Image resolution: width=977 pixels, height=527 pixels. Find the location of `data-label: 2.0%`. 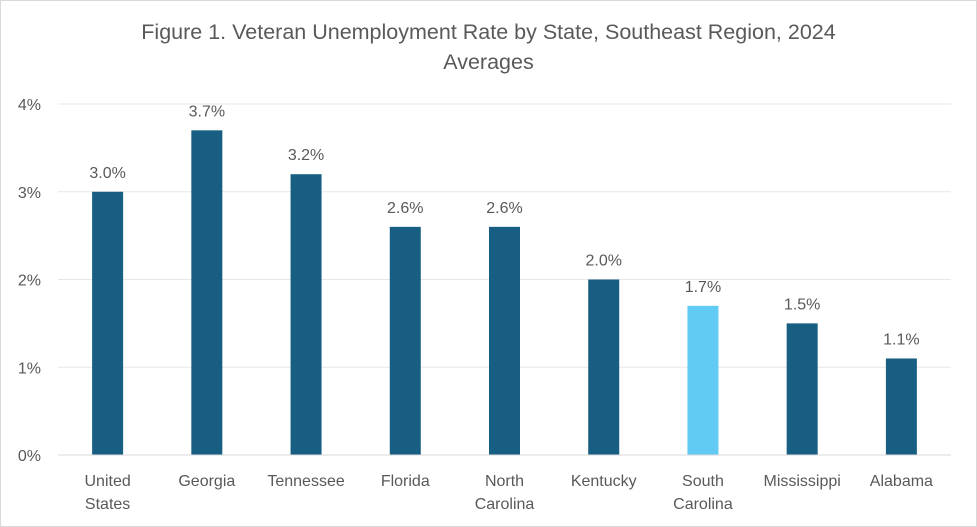

data-label: 2.0% is located at coordinates (603, 261).